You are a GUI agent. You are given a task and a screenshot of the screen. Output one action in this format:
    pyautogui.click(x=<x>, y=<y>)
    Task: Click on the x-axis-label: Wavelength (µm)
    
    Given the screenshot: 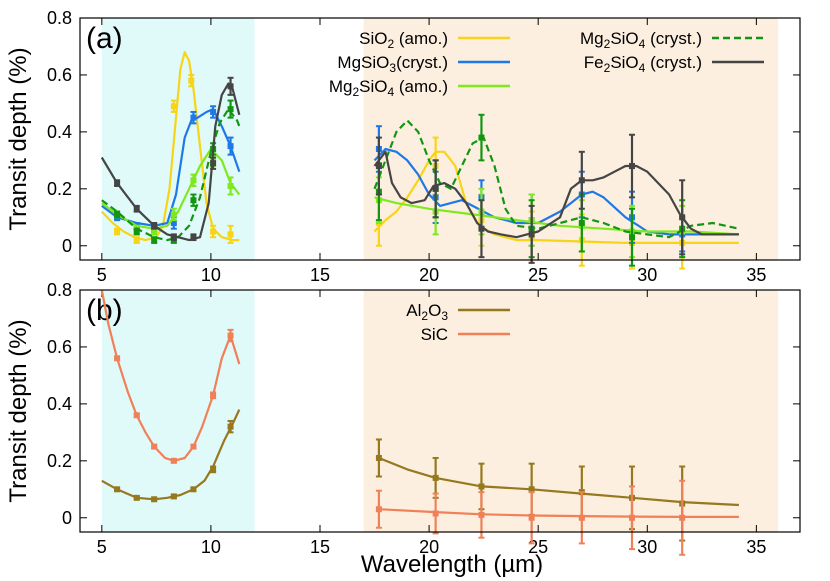 What is the action you would take?
    pyautogui.click(x=452, y=564)
    